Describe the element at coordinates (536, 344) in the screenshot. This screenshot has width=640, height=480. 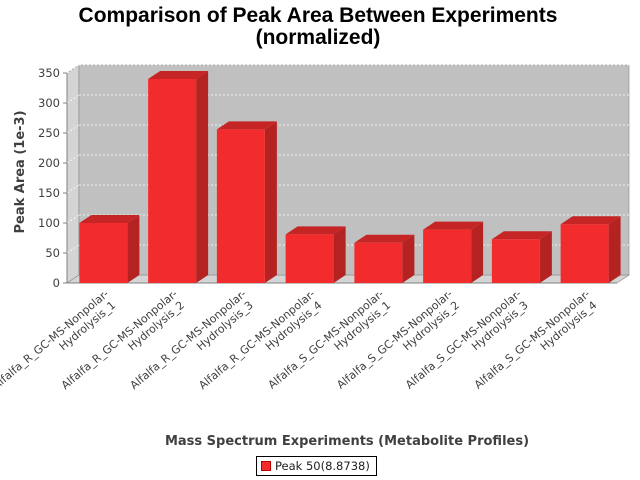
I see `x-tick-label: Alfalfa_S_GC-MS-Nonpolar-Hydrolysis_4` at that location.